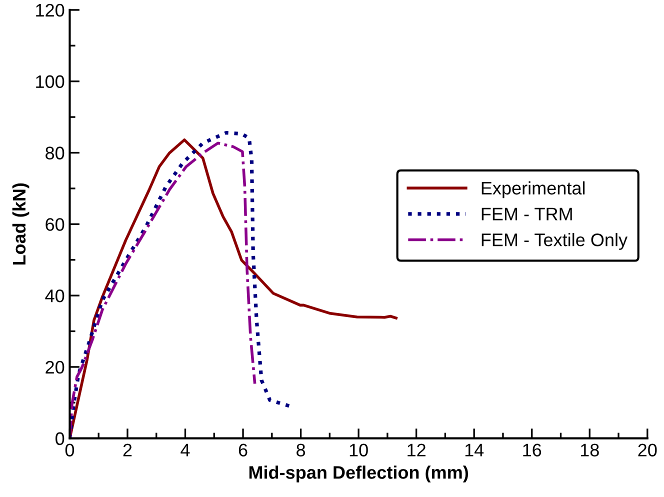  I want to click on x-tick-label: 18, so click(589, 450).